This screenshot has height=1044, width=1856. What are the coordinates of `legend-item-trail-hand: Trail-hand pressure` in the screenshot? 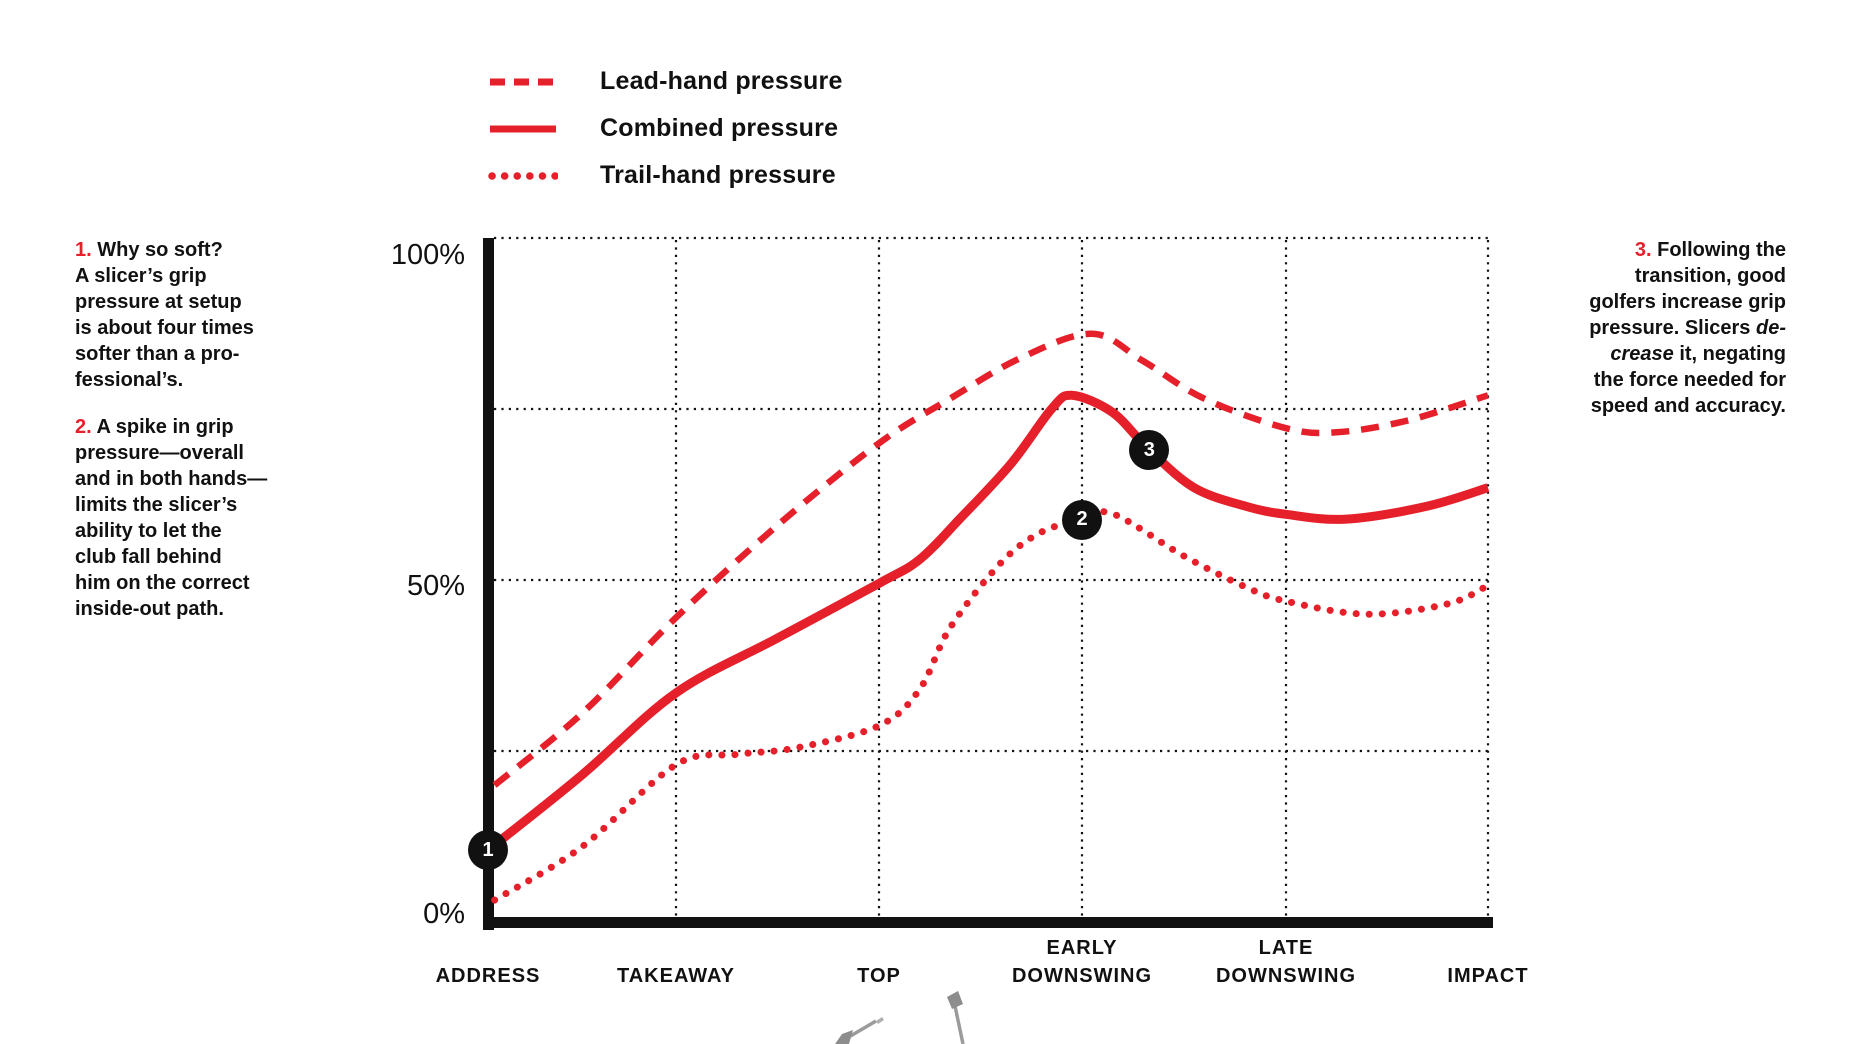 It's located at (665, 175).